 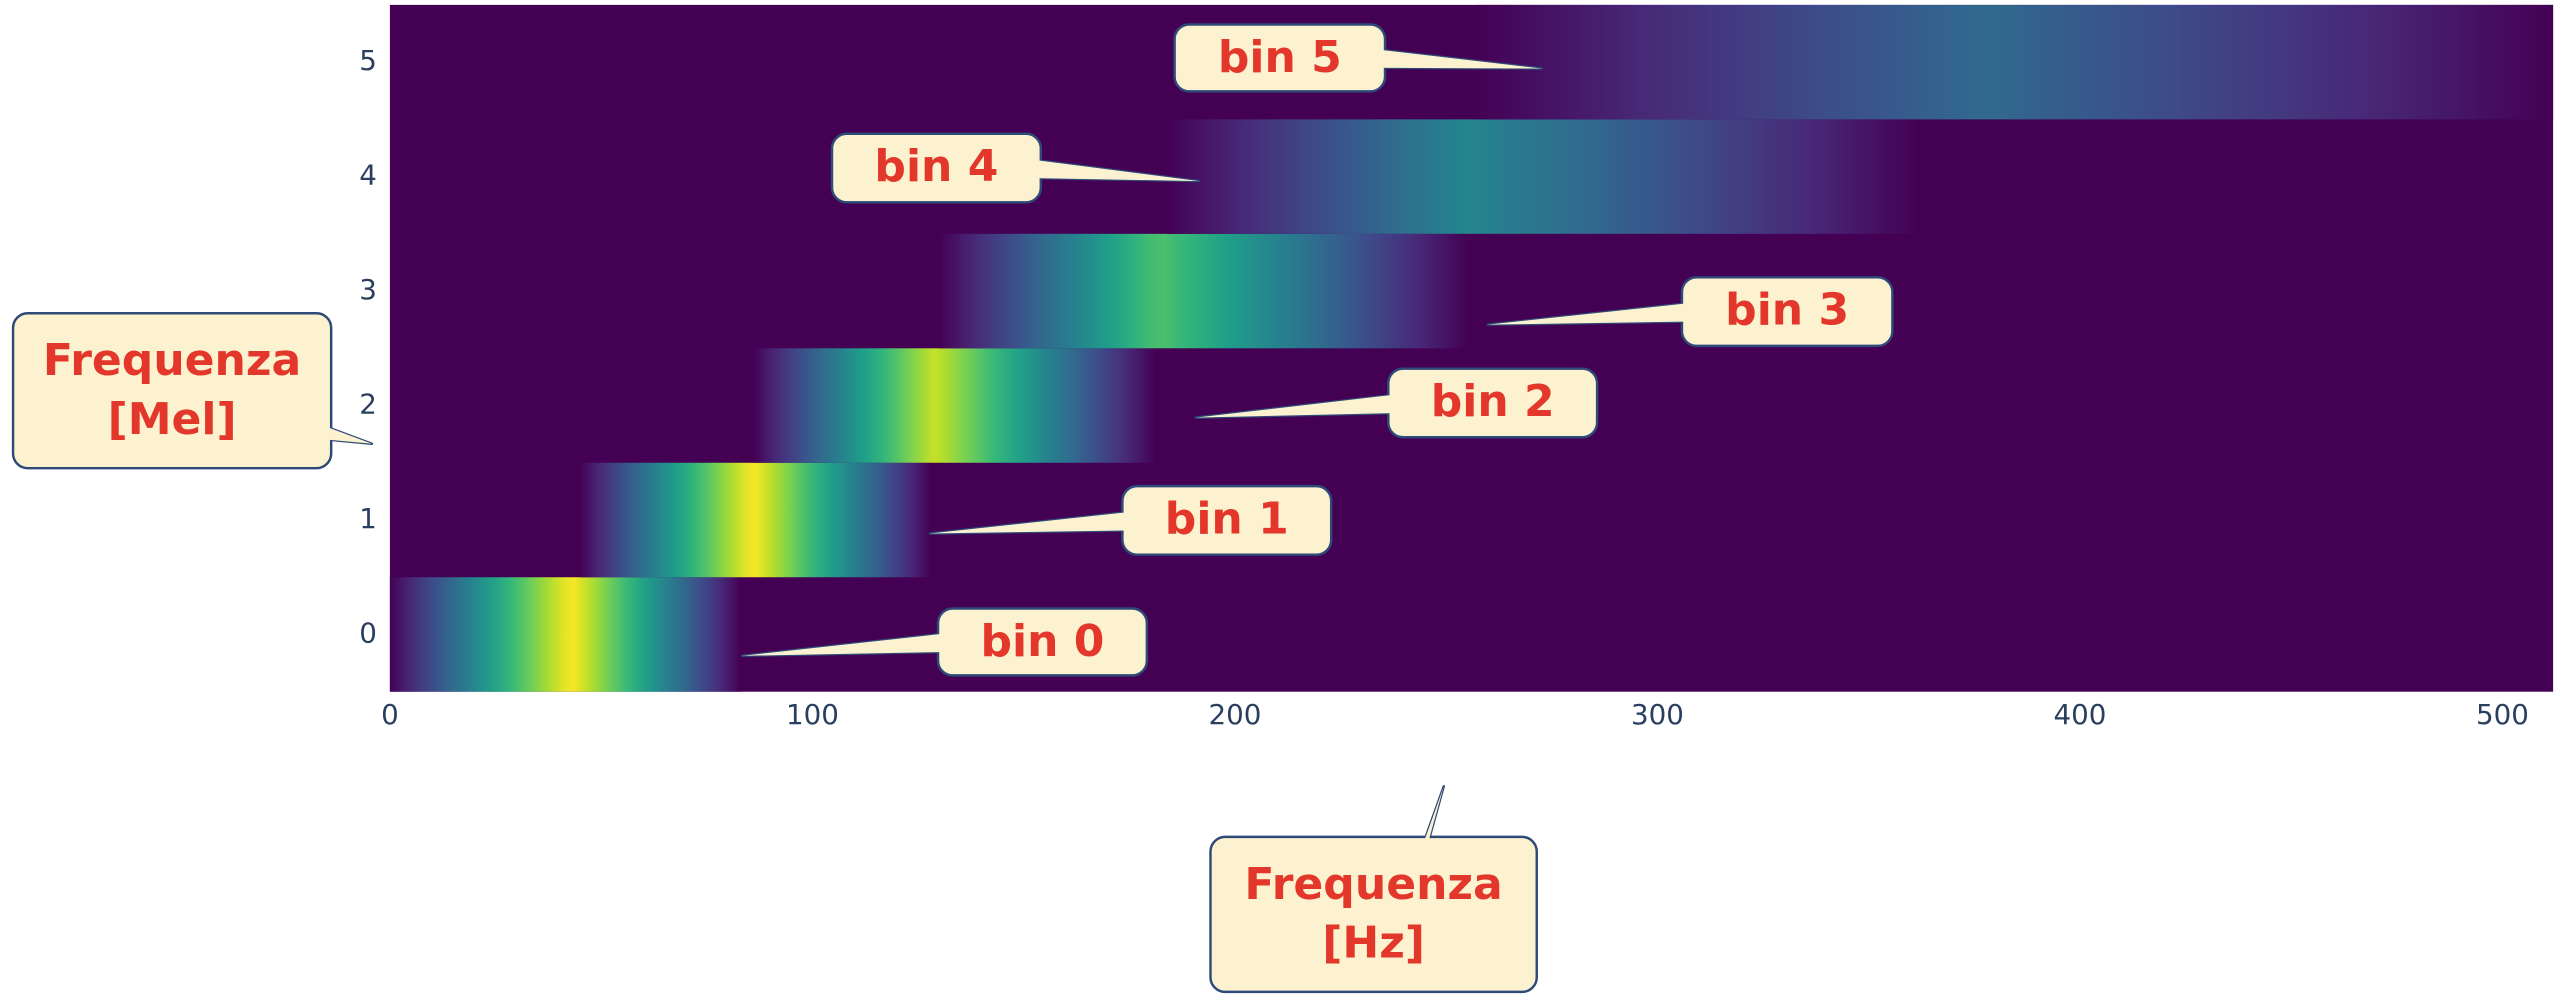 What do you see at coordinates (368, 632) in the screenshot?
I see `y-tick-label: 0` at bounding box center [368, 632].